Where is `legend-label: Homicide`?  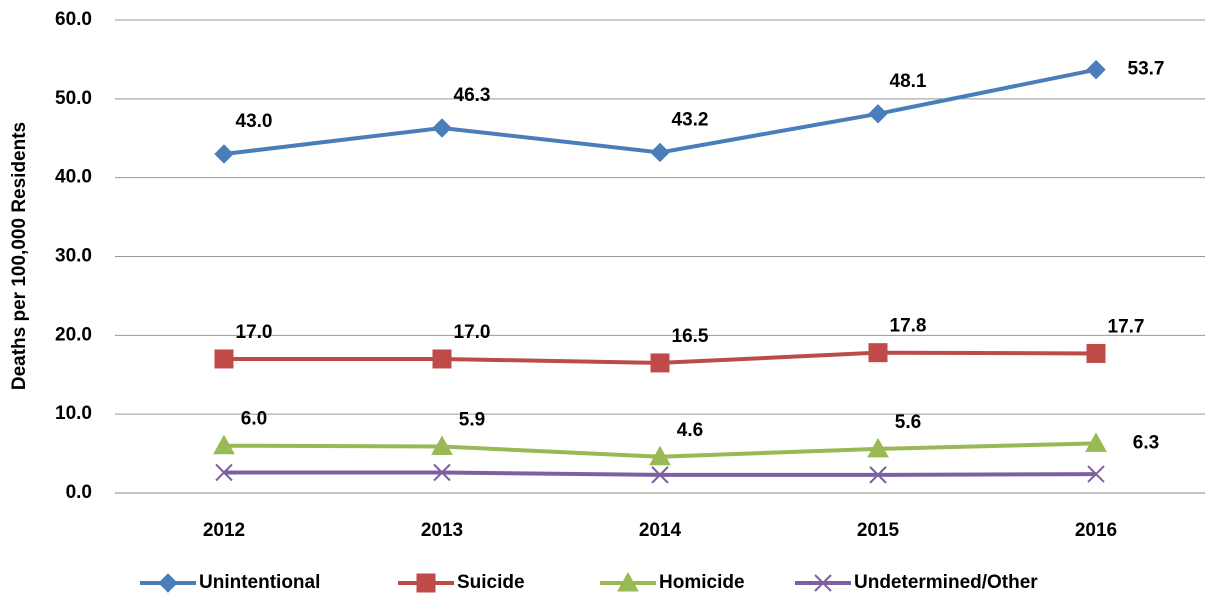
legend-label: Homicide is located at coordinates (702, 582).